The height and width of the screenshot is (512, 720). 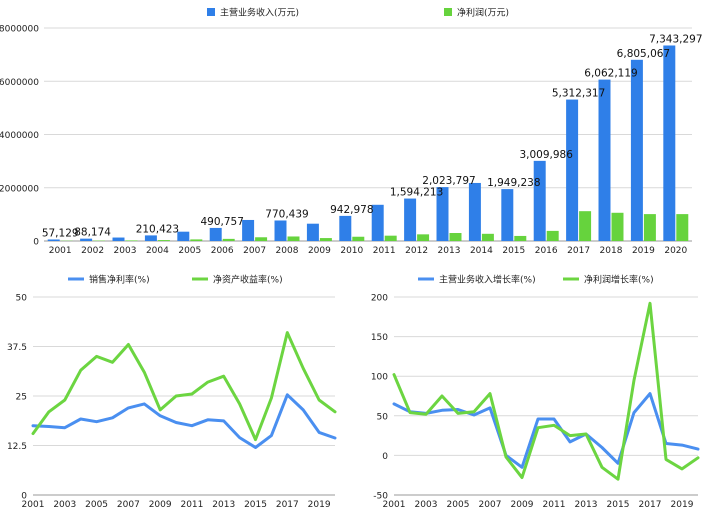 What do you see at coordinates (416, 251) in the screenshot?
I see `x-tick-label: 2012` at bounding box center [416, 251].